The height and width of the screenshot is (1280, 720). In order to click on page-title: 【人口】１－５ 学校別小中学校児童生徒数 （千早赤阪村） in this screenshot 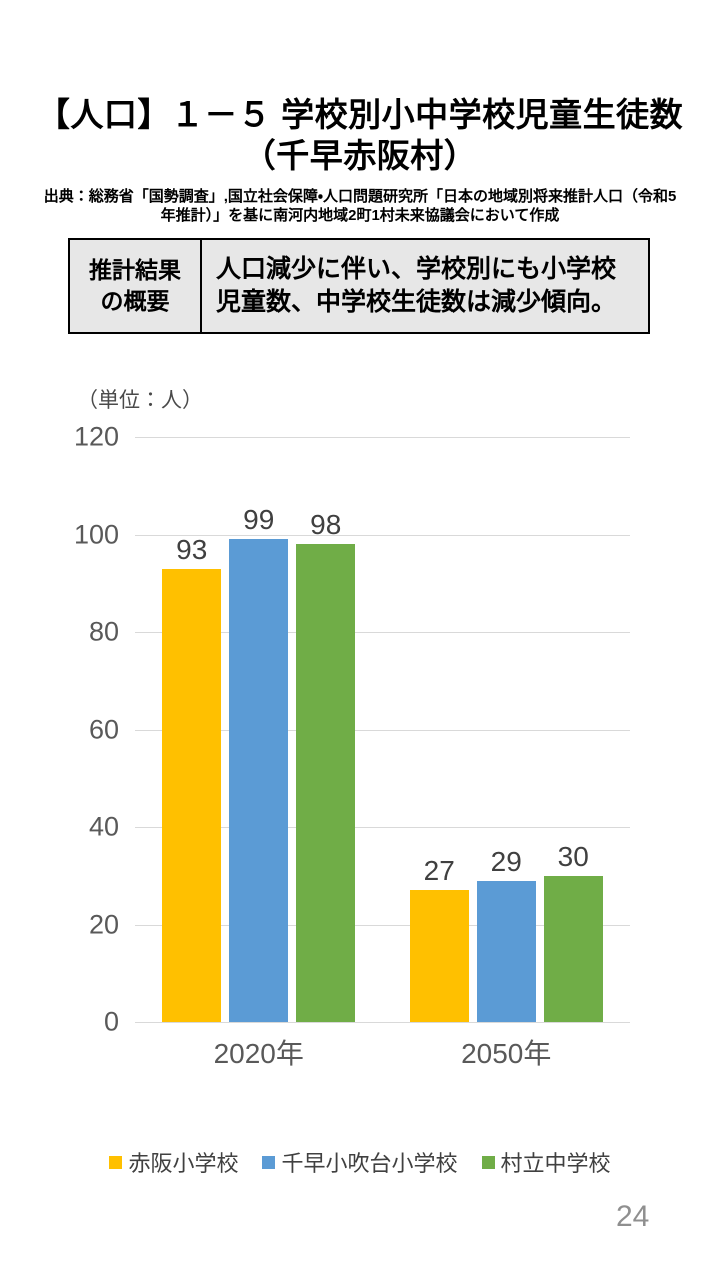, I will do `click(360, 135)`.